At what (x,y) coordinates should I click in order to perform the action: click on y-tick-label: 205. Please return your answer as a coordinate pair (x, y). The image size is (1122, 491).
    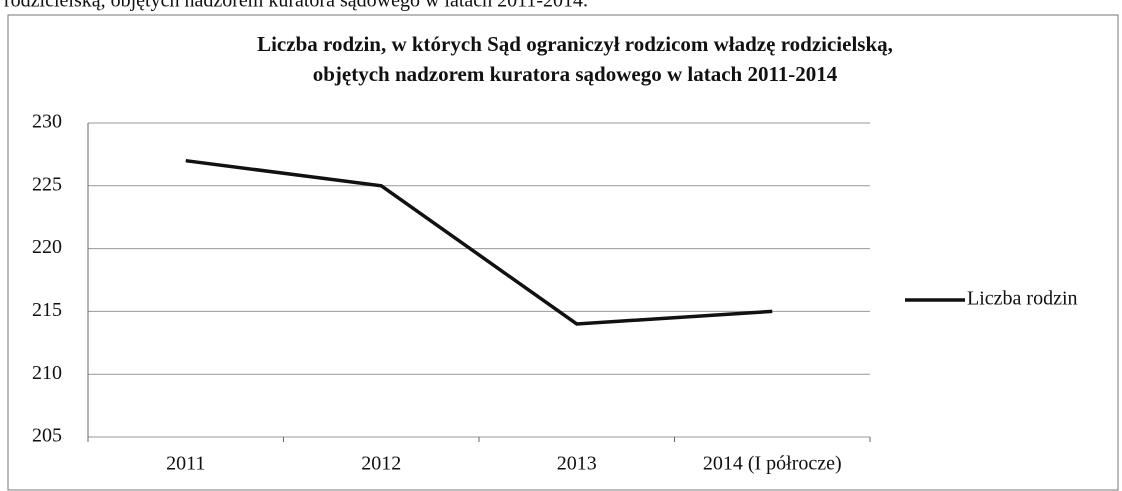
    Looking at the image, I should click on (47, 436).